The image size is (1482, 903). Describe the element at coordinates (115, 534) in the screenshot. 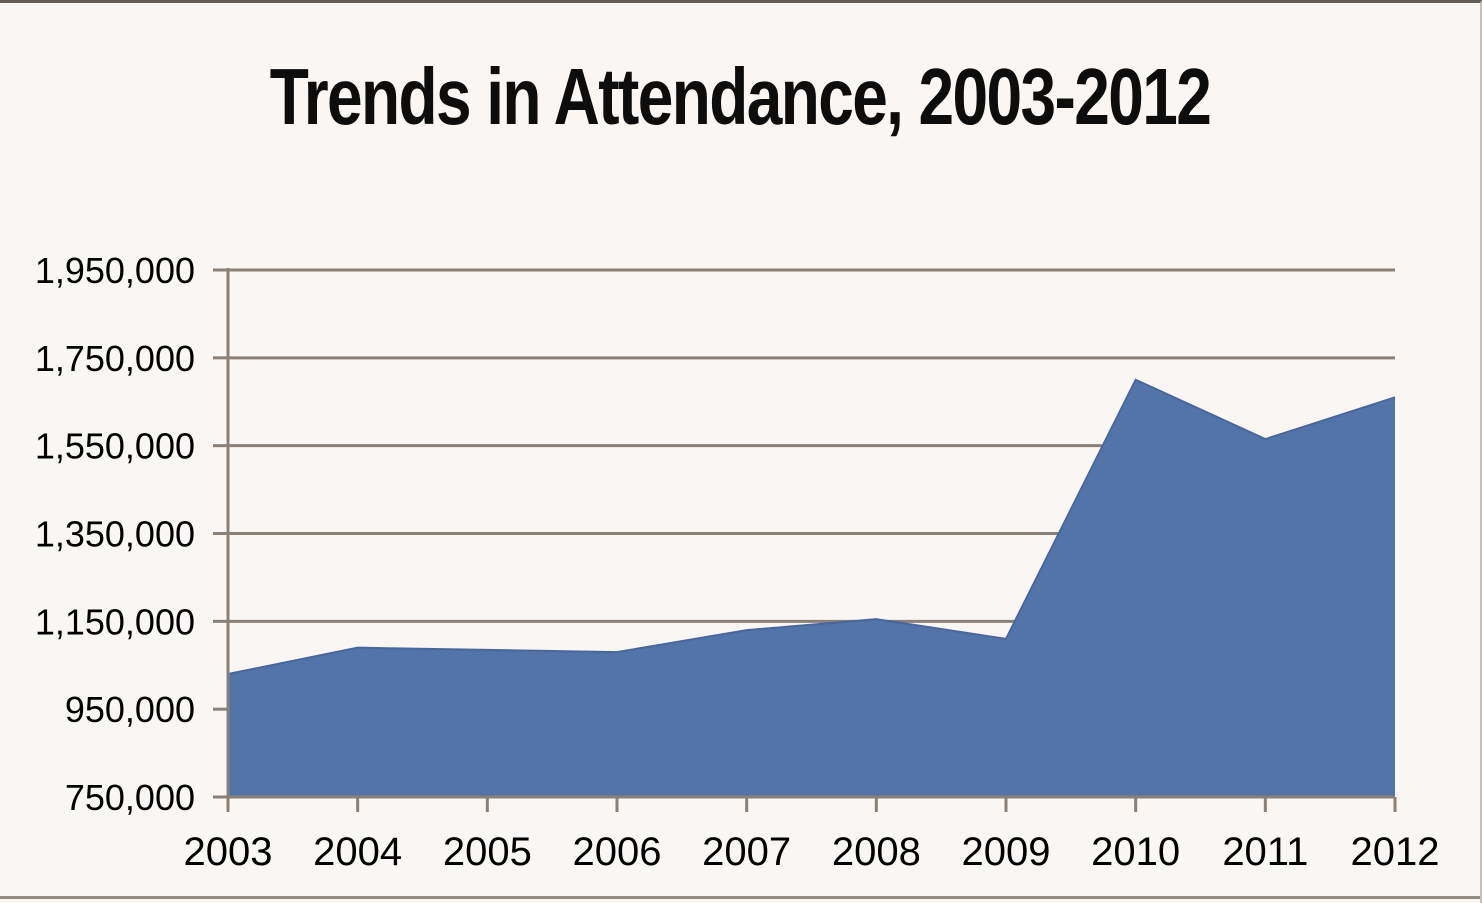

I see `y-tick-label: 1,350,000` at that location.